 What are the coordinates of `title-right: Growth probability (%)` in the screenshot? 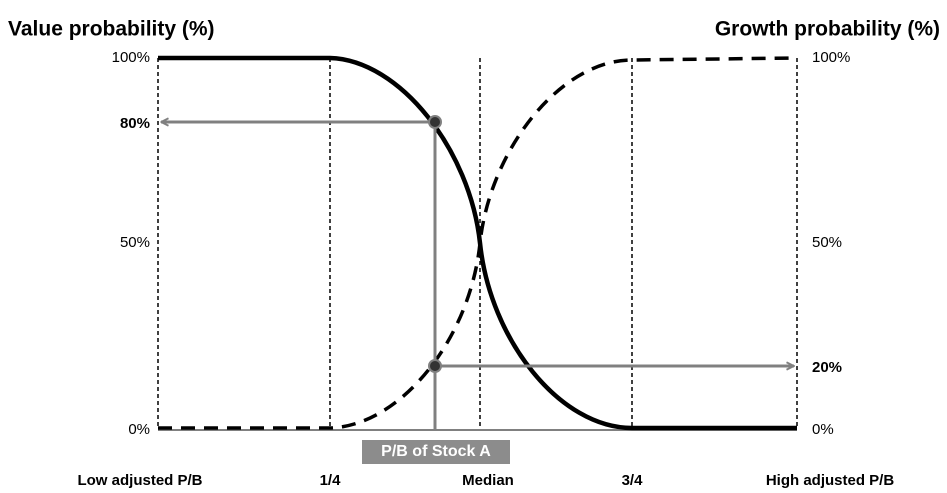 It's located at (827, 29).